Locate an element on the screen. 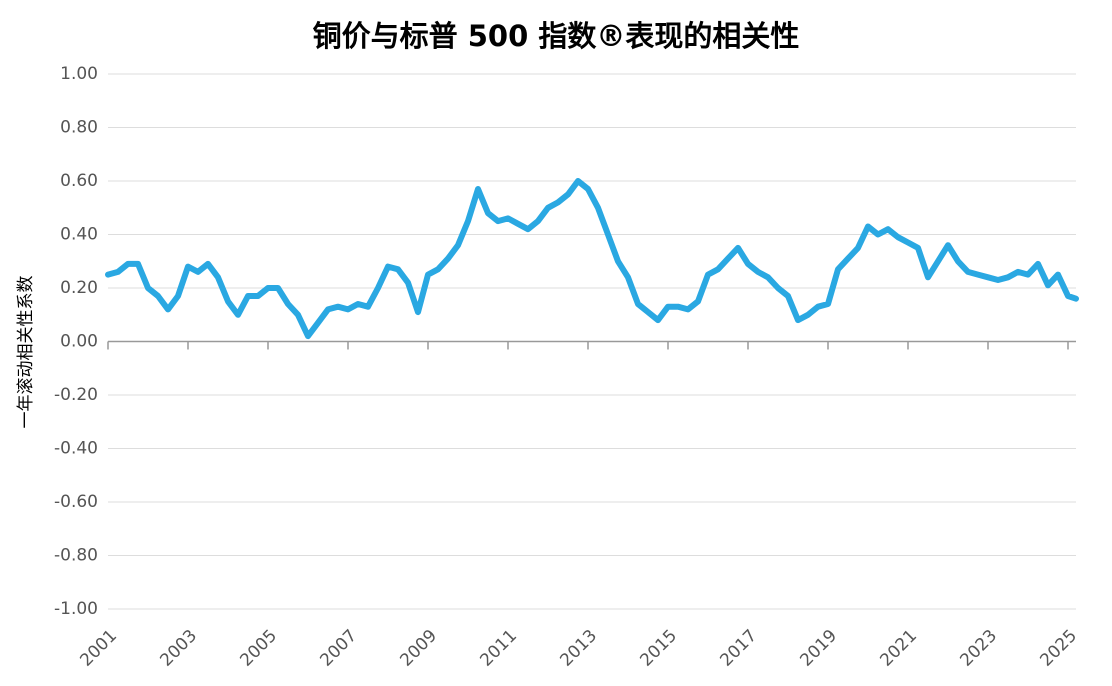 Image resolution: width=1112 pixels, height=686 pixels. y-tick-label: 0.80 is located at coordinates (79, 128).